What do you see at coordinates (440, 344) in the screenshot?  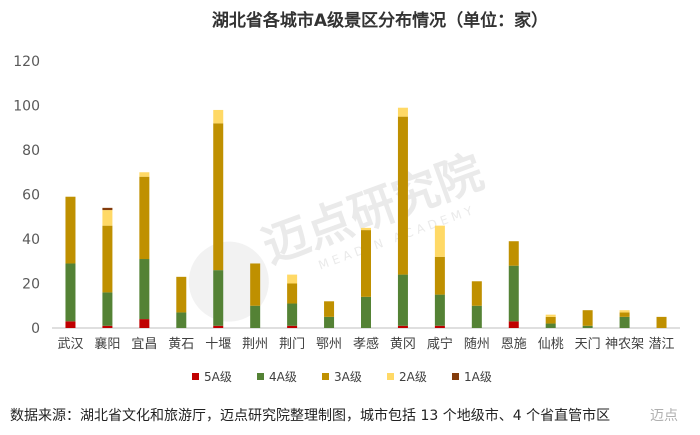 I see `x-tick-label: 咸宁` at bounding box center [440, 344].